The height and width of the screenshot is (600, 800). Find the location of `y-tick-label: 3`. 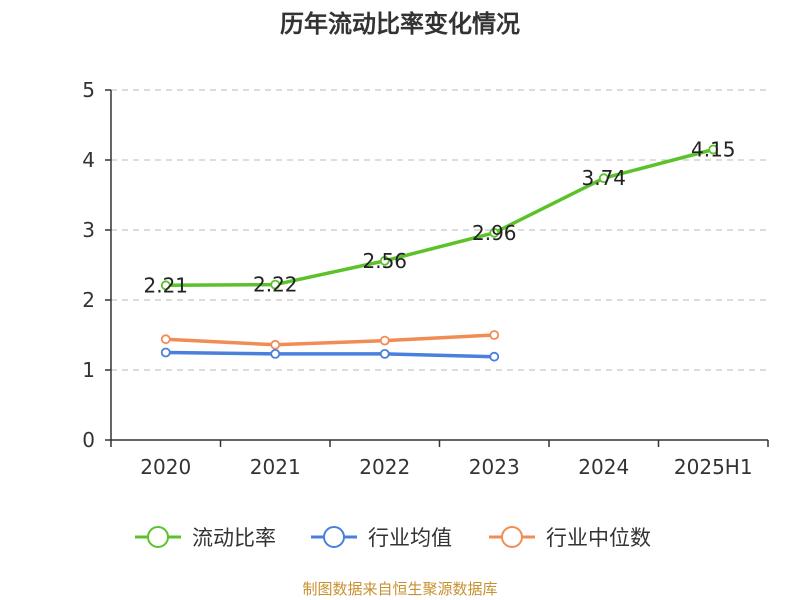

y-tick-label: 3 is located at coordinates (88, 230).